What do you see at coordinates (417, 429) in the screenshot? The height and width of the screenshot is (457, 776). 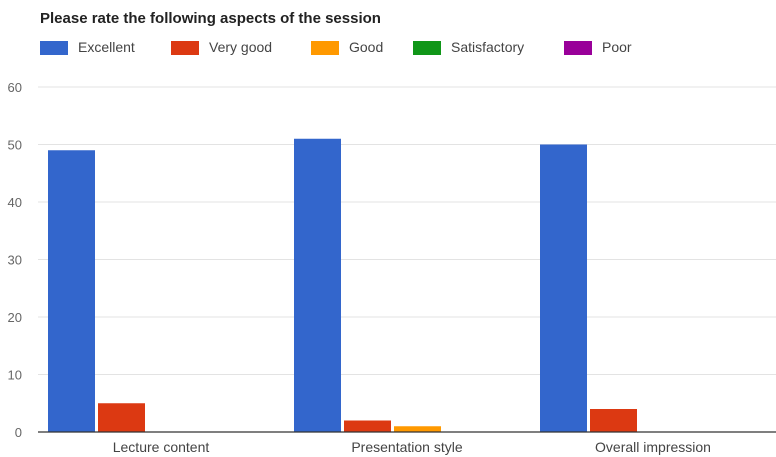 I see `bar-good` at bounding box center [417, 429].